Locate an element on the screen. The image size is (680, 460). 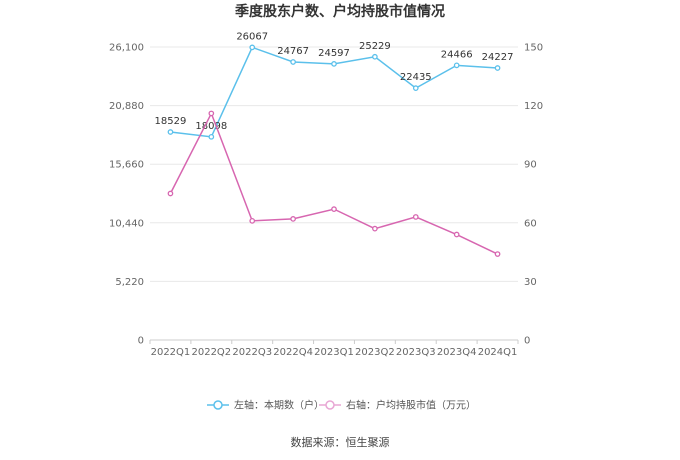
data-label: 25229 is located at coordinates (375, 46).